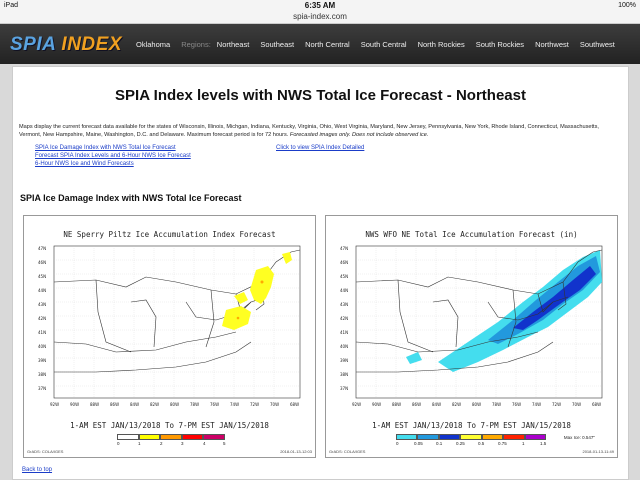 The width and height of the screenshot is (640, 480). I want to click on svg-text: 40N, so click(344, 346).